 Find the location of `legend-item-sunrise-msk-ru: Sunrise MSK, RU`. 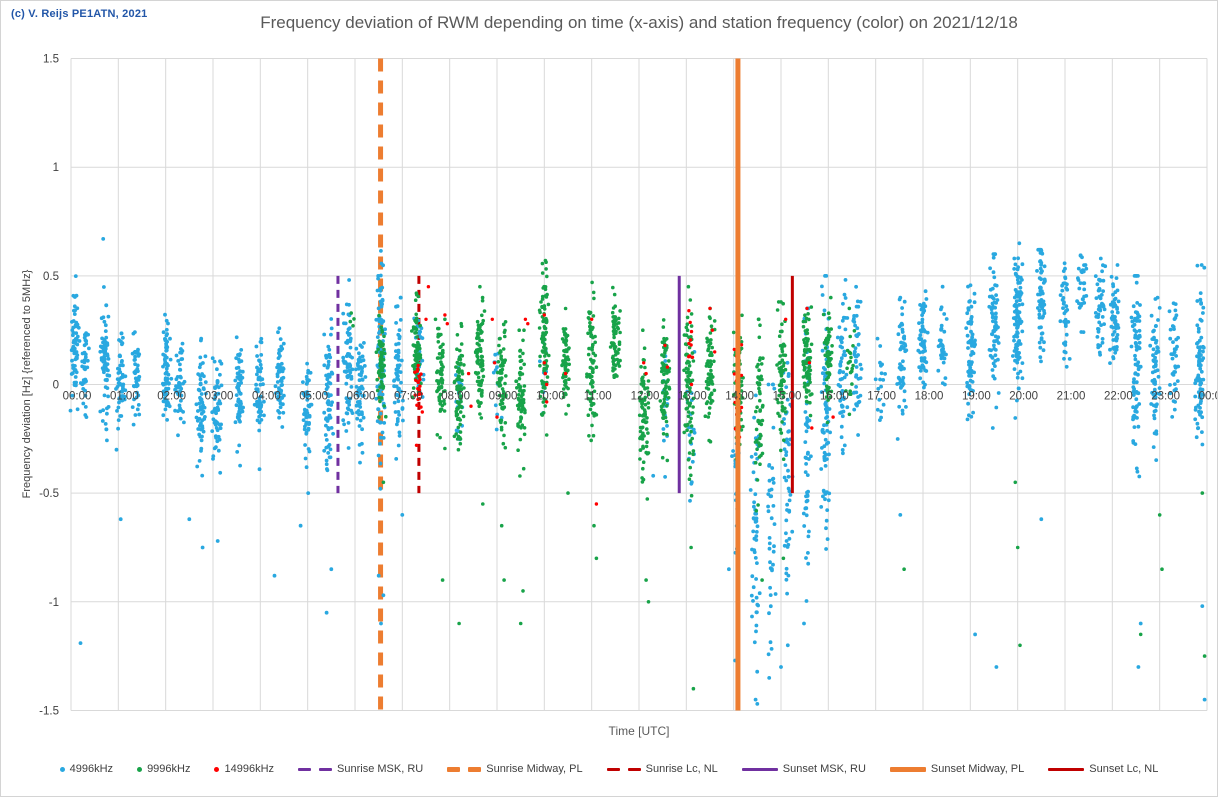

legend-item-sunrise-msk-ru: Sunrise MSK, RU is located at coordinates (360, 769).